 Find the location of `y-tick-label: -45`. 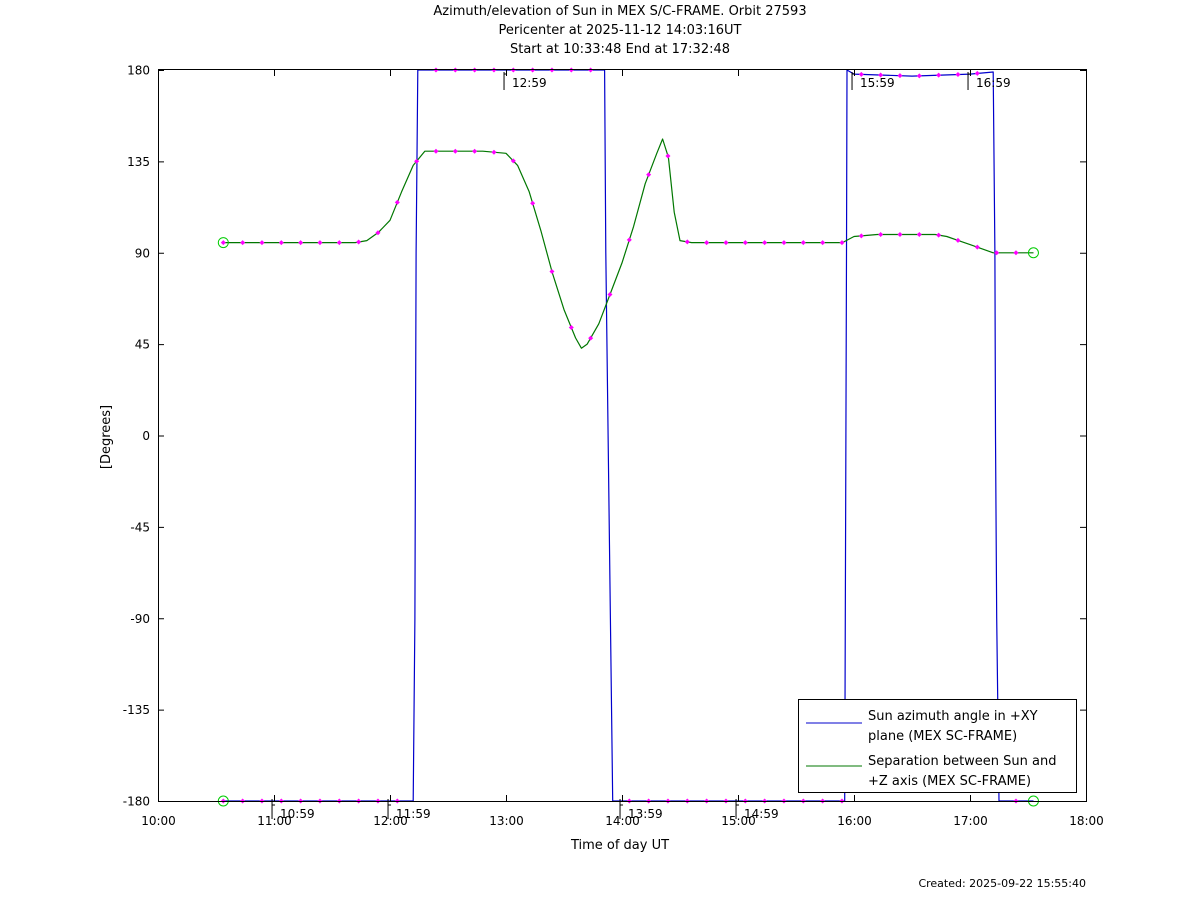

y-tick-label: -45 is located at coordinates (140, 527).